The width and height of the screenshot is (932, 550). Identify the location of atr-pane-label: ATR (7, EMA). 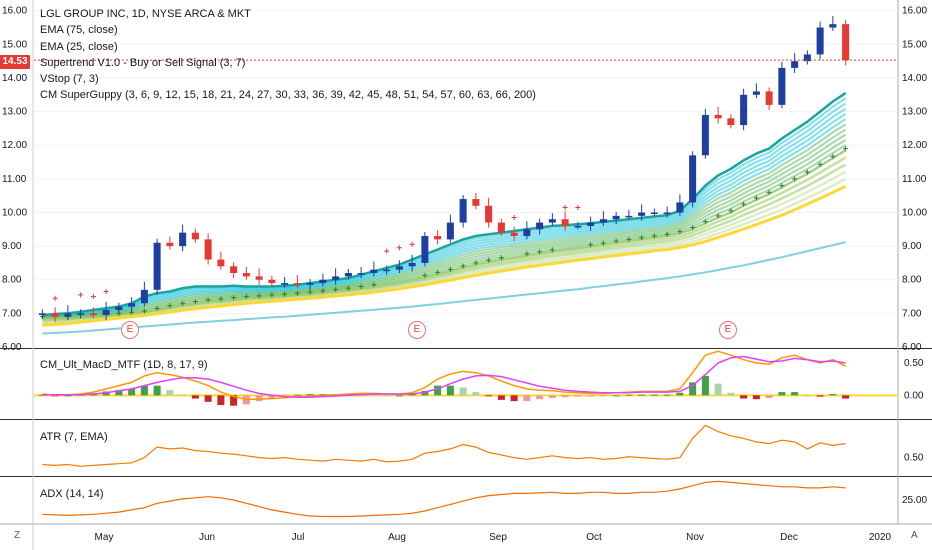
(74, 437).